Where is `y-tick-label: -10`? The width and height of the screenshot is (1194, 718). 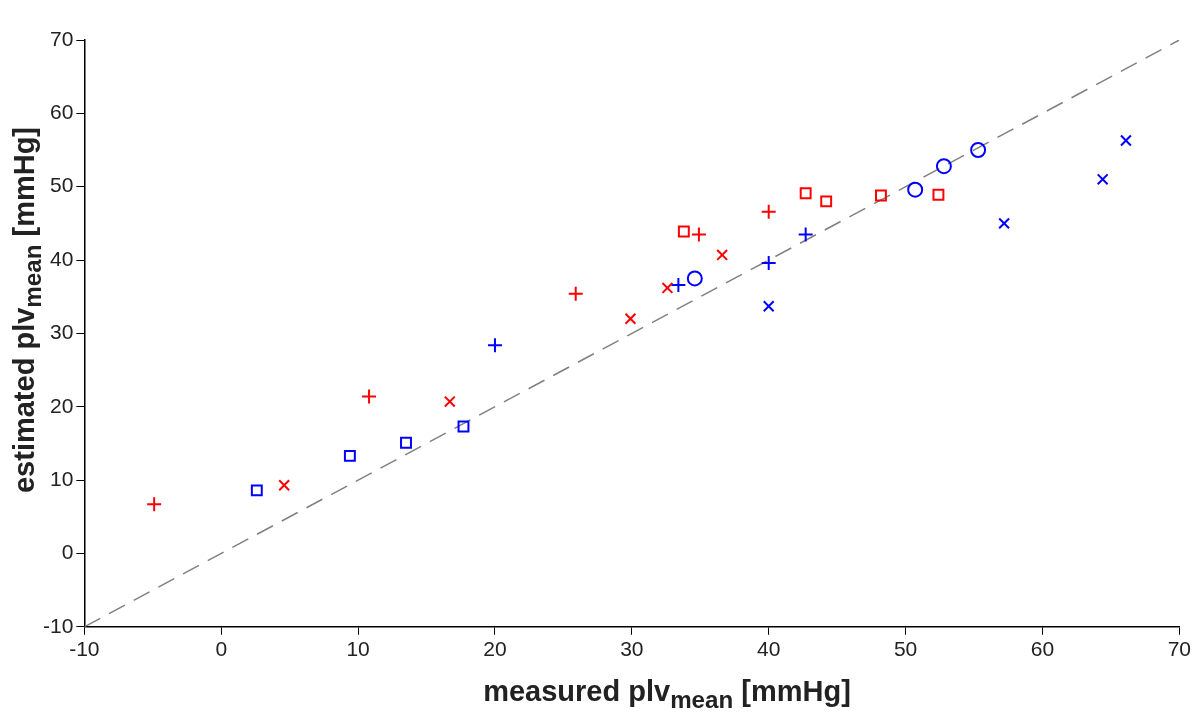
y-tick-label: -10 is located at coordinates (58, 625).